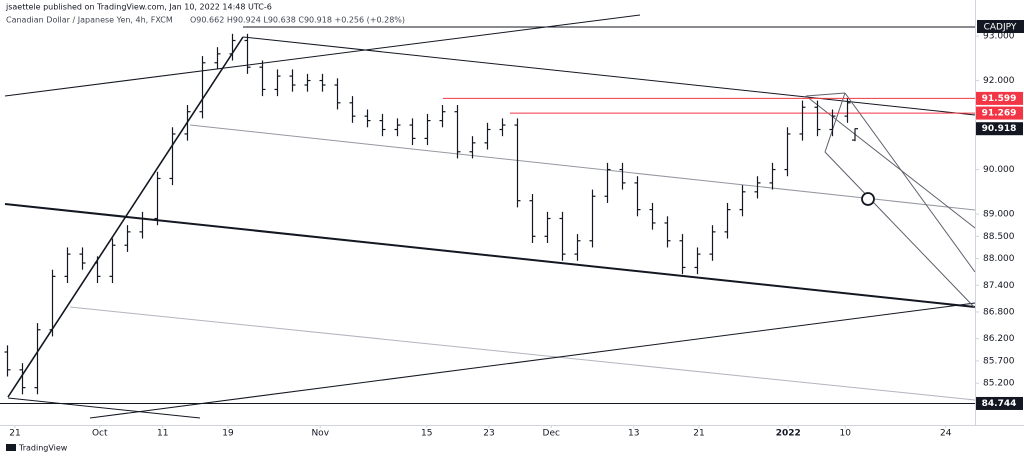 The height and width of the screenshot is (458, 1024). What do you see at coordinates (999, 384) in the screenshot?
I see `y-tick-label: 85.200` at bounding box center [999, 384].